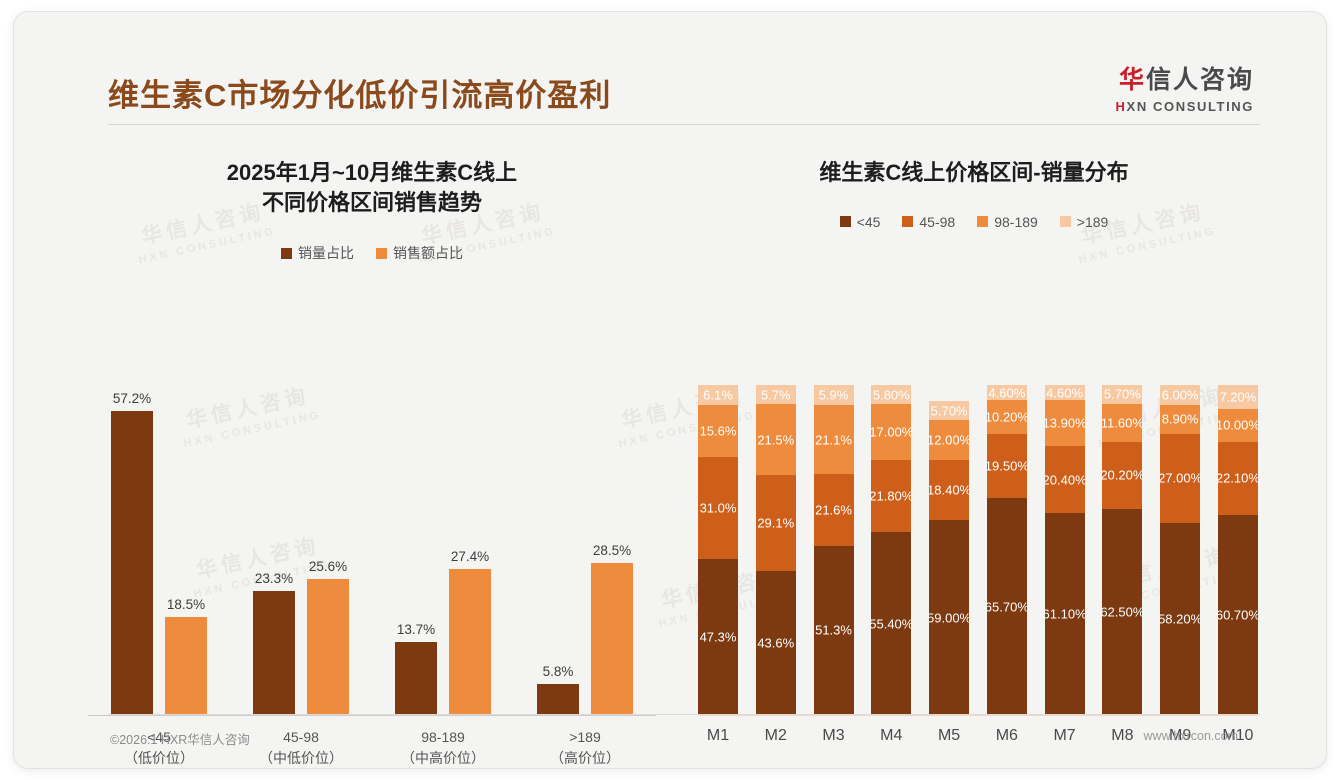  What do you see at coordinates (443, 758) in the screenshot?
I see `x-axis-label-sub: （中高价位）` at bounding box center [443, 758].